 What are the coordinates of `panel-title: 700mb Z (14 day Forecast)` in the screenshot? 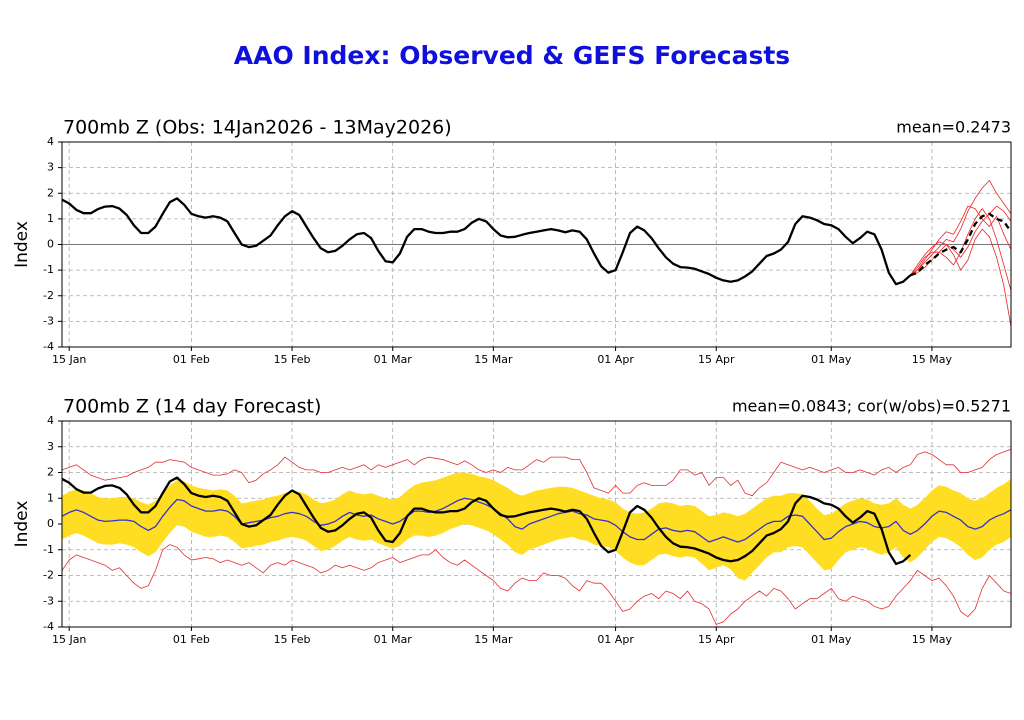 It's located at (192, 407).